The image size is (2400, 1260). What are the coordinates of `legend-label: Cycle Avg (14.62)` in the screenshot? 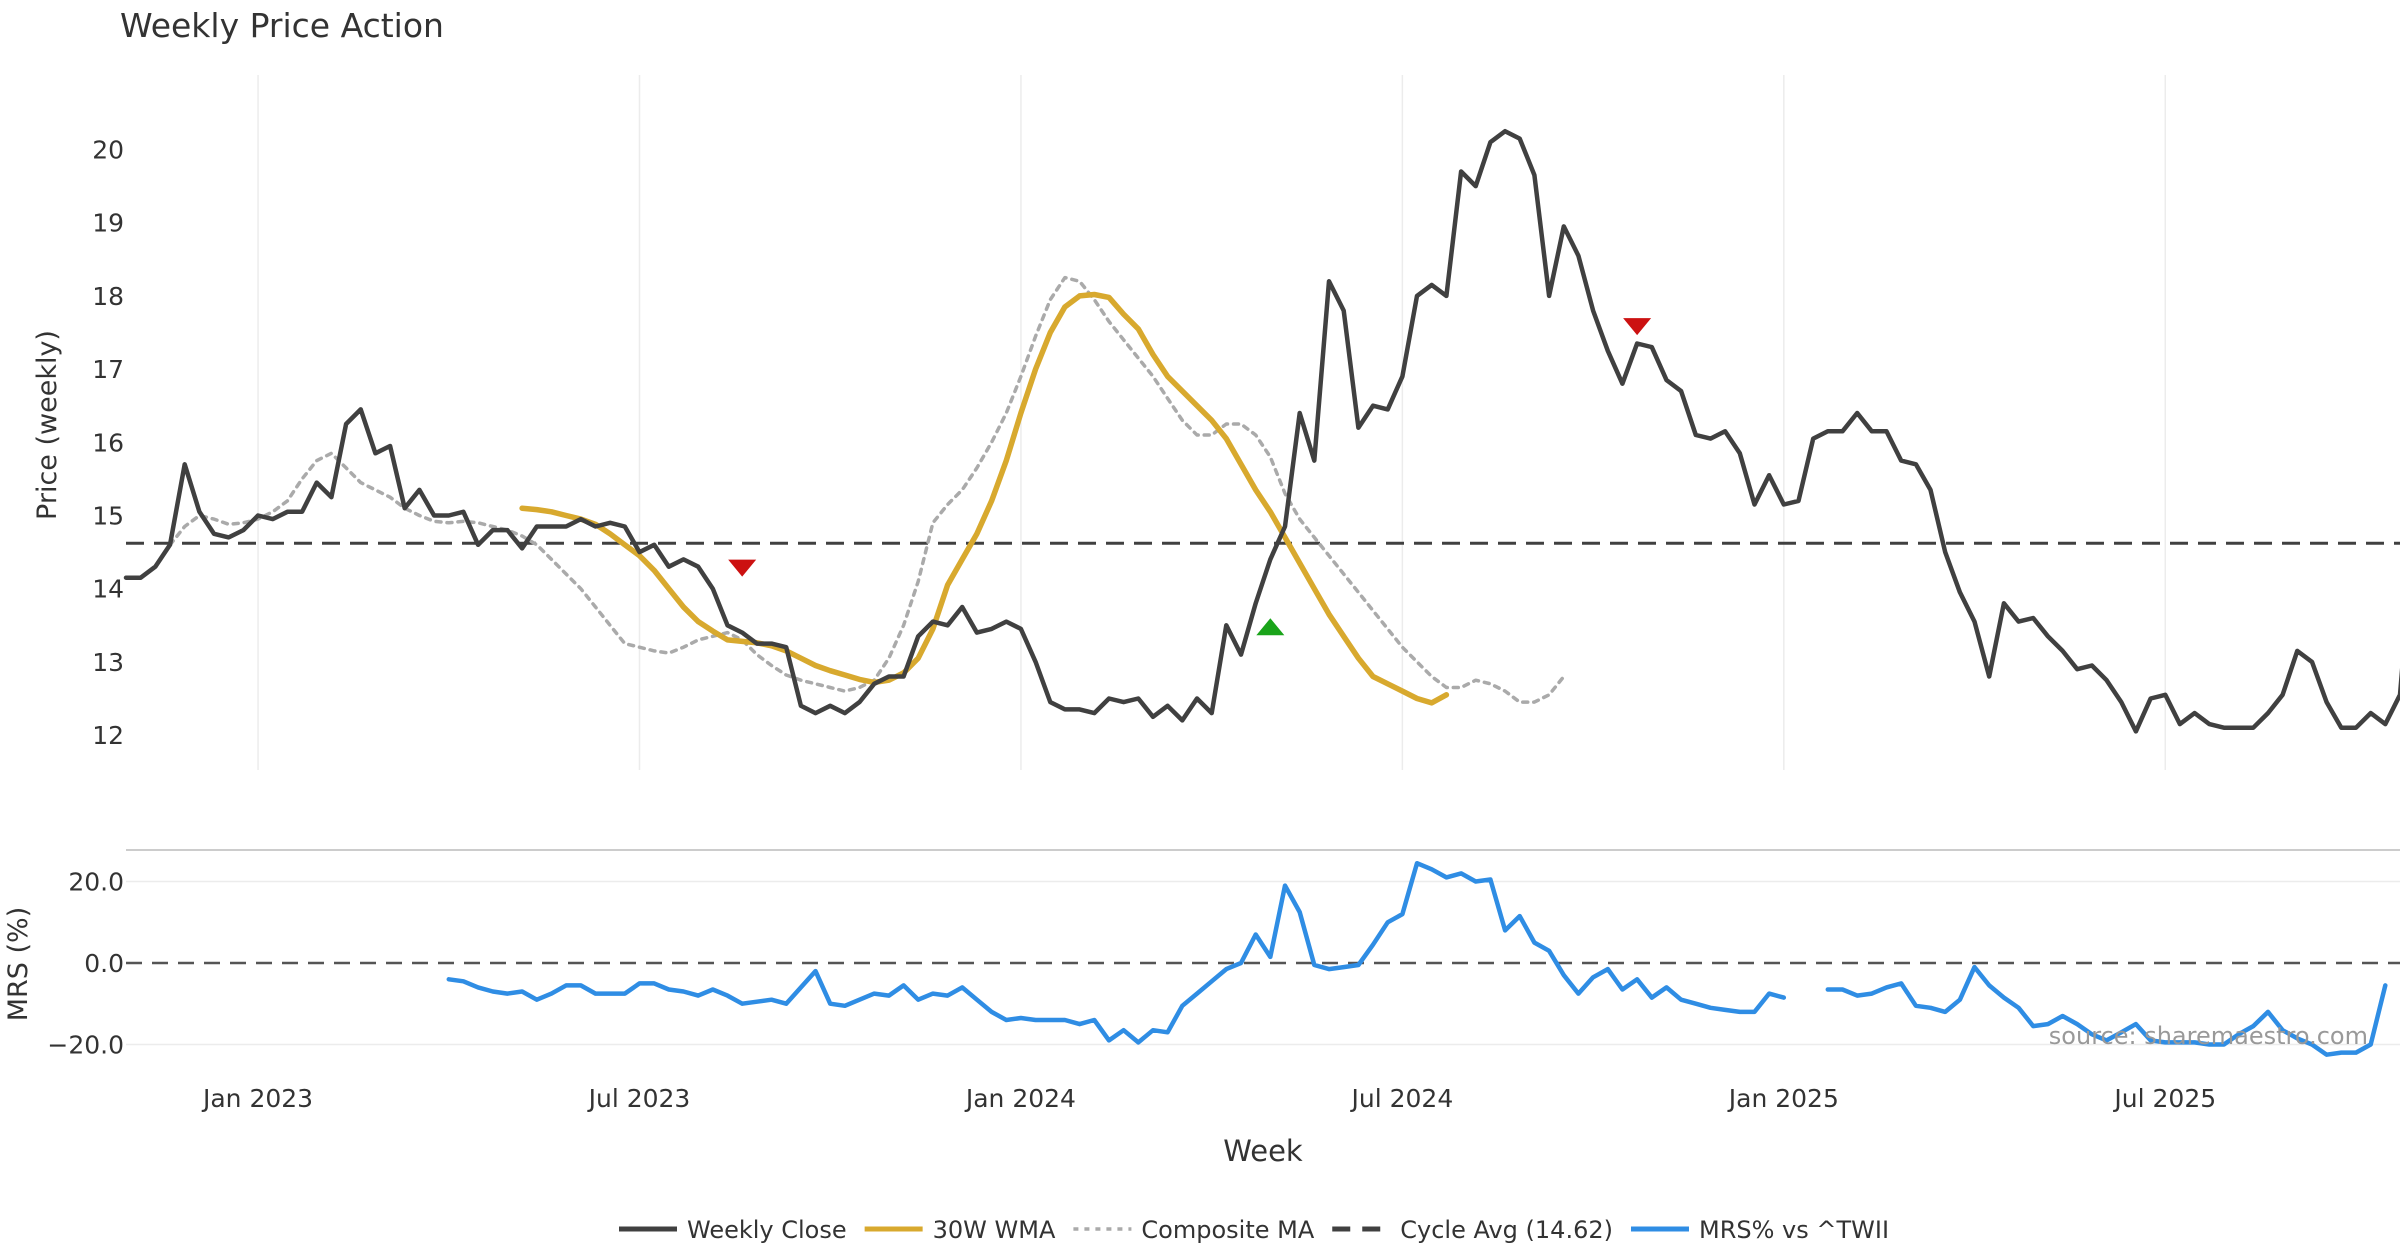 It's located at (1506, 1230).